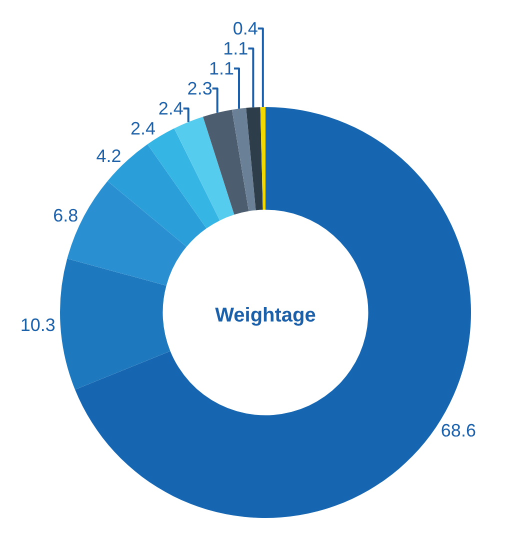 This screenshot has width=531, height=555. Describe the element at coordinates (65, 216) in the screenshot. I see `data-label: 6.8` at that location.